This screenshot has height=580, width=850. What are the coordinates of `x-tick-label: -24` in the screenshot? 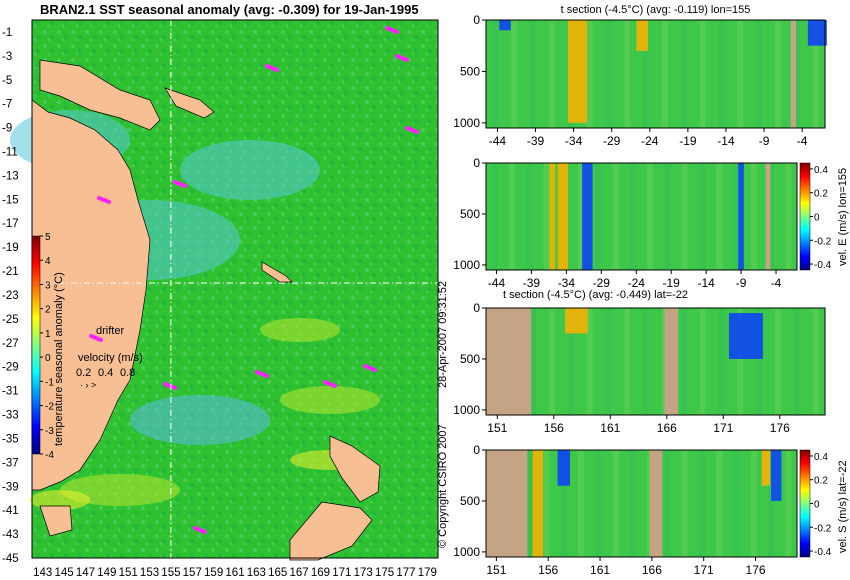 It's located at (637, 283).